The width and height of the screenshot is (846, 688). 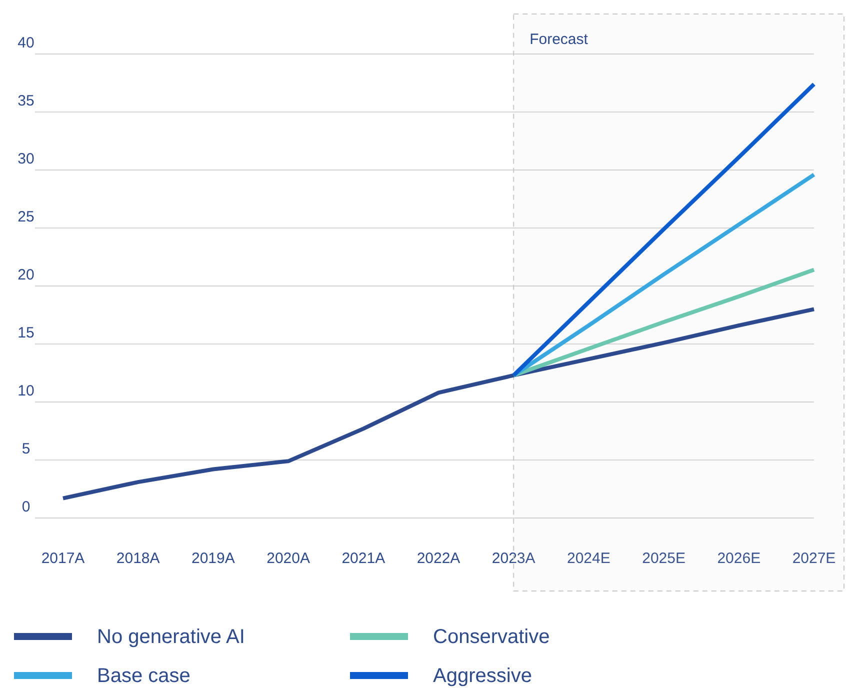 I want to click on y-tick-label: 20, so click(x=26, y=275).